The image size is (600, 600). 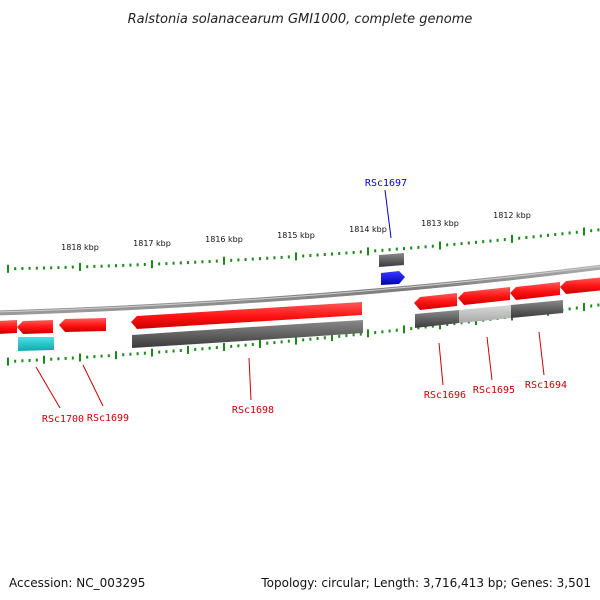 I want to click on gene-rsc1700-arrow, so click(x=8, y=327).